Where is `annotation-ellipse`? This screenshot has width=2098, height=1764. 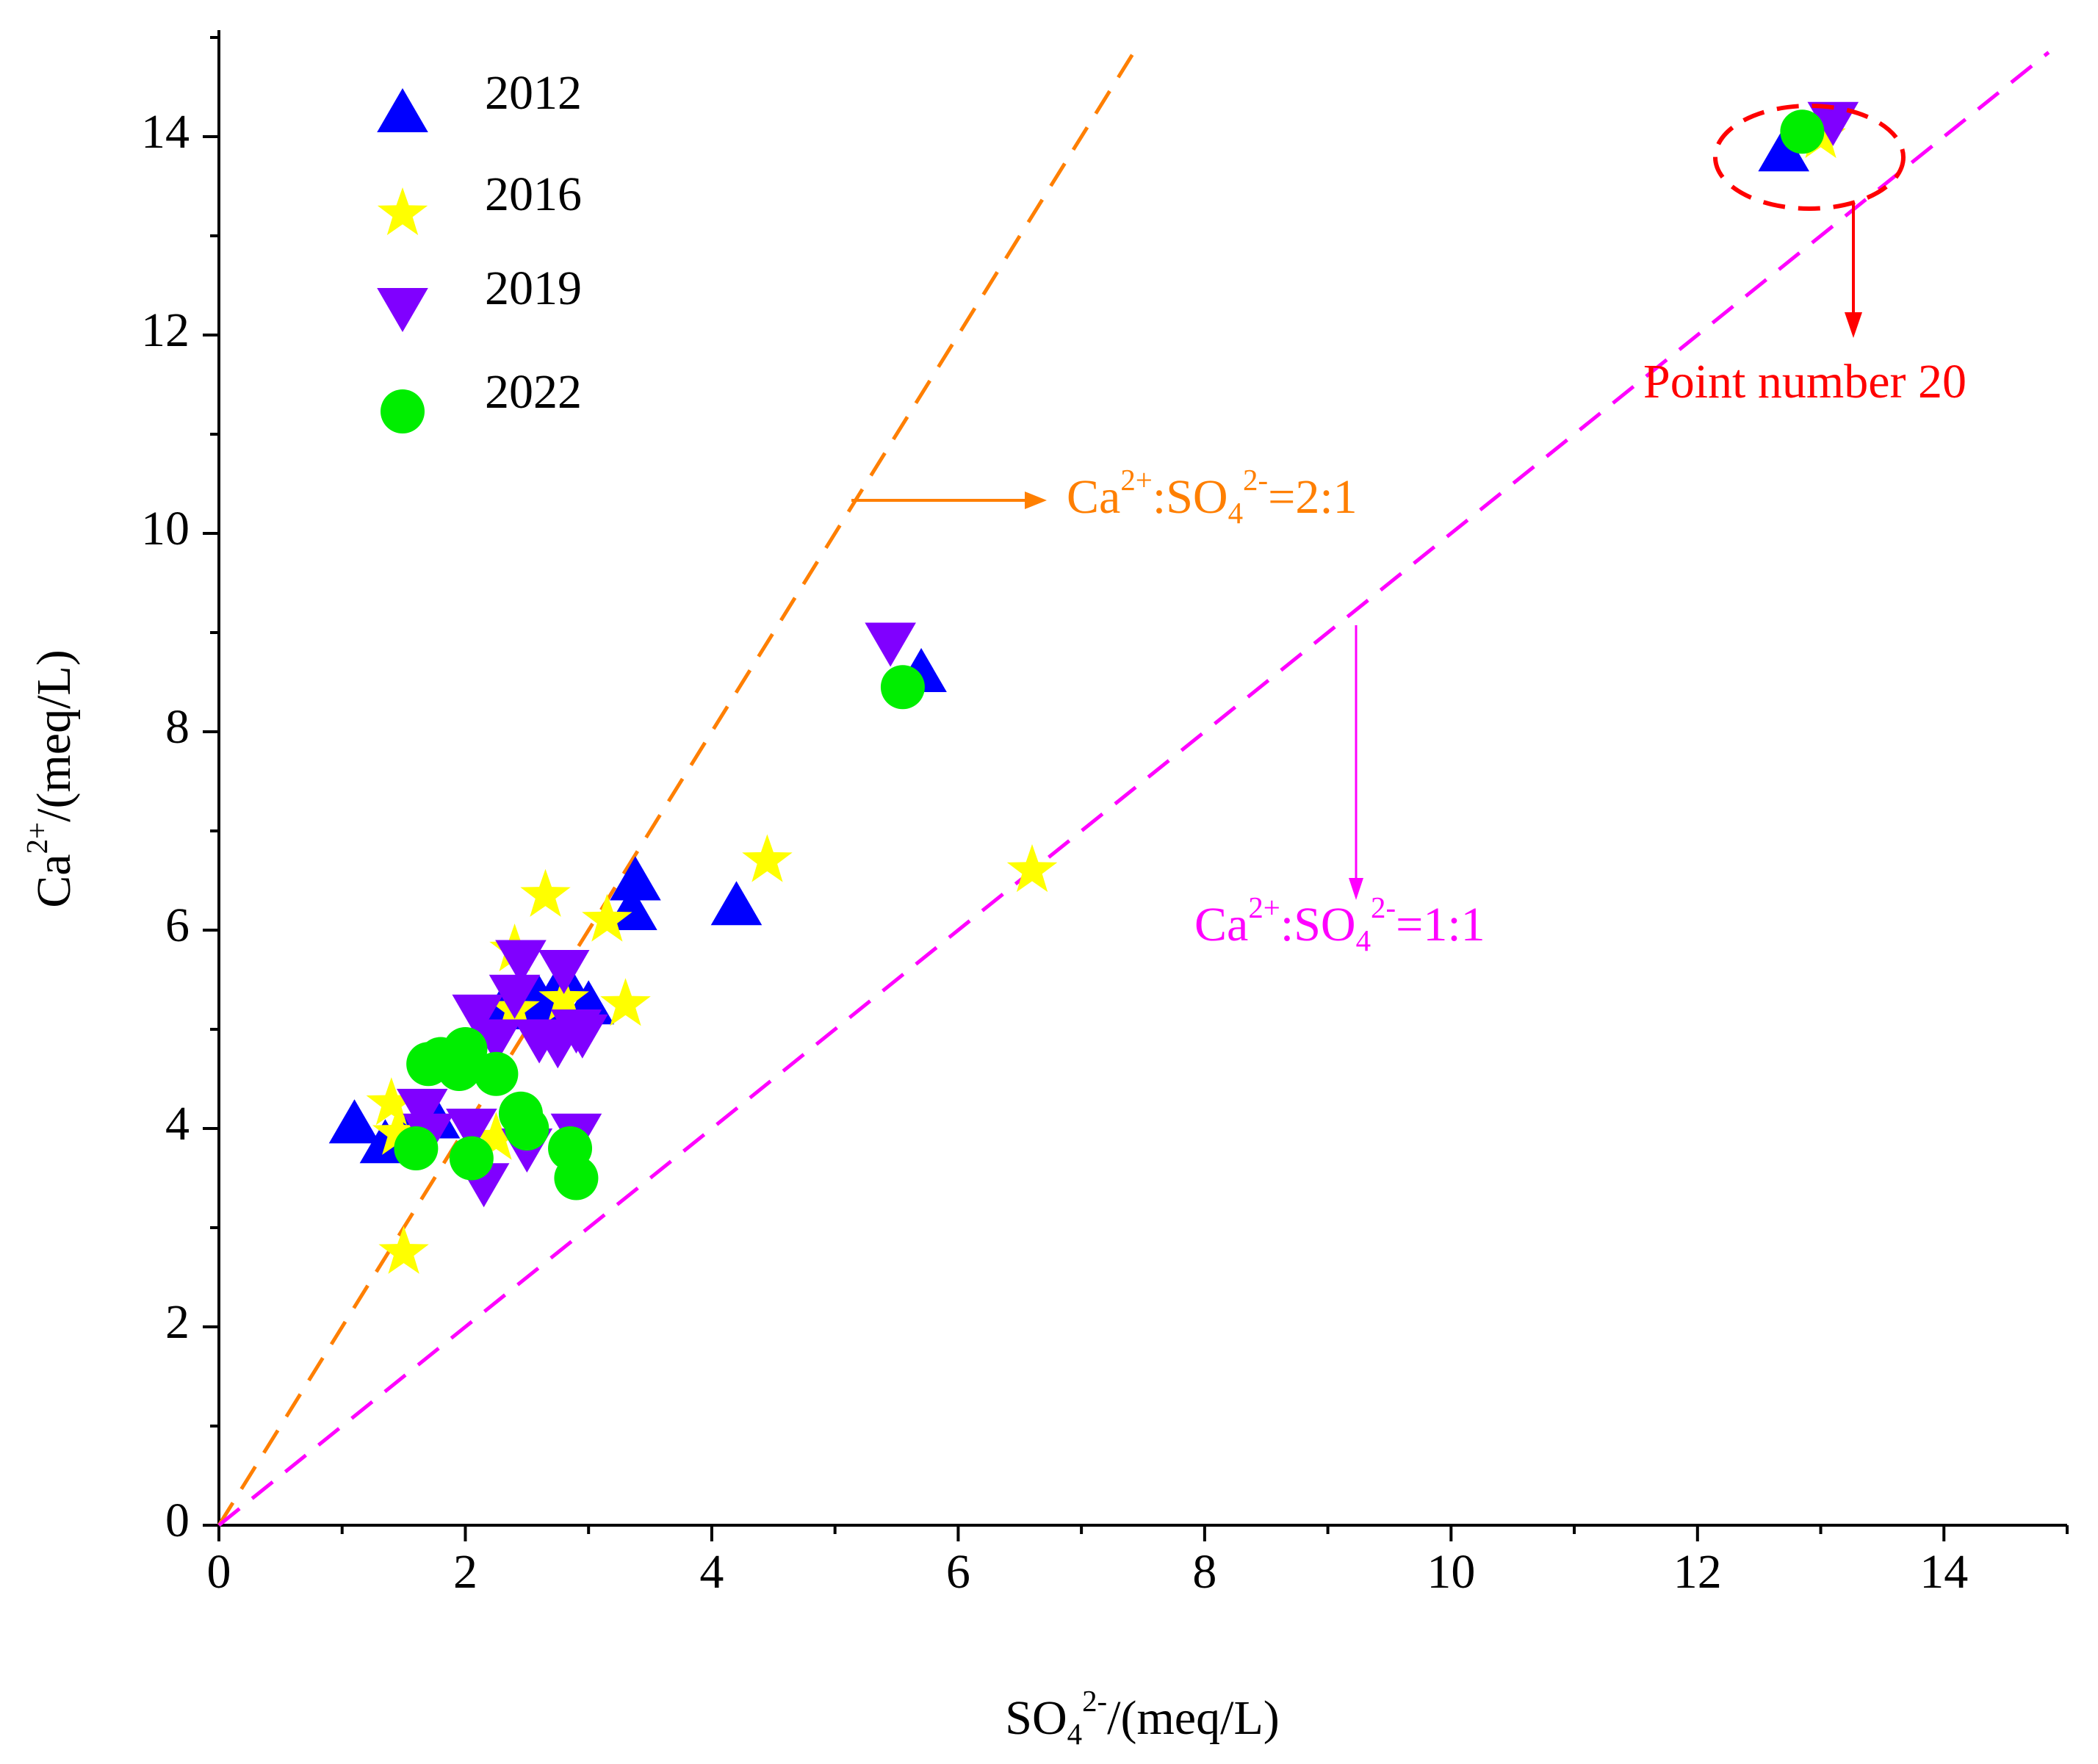
annotation-ellipse is located at coordinates (1810, 157).